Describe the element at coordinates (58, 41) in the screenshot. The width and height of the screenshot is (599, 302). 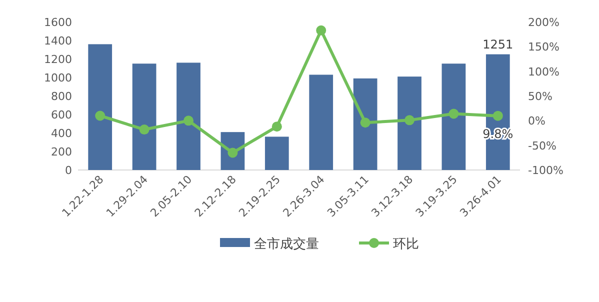
I see `y-tick-label: 1400` at that location.